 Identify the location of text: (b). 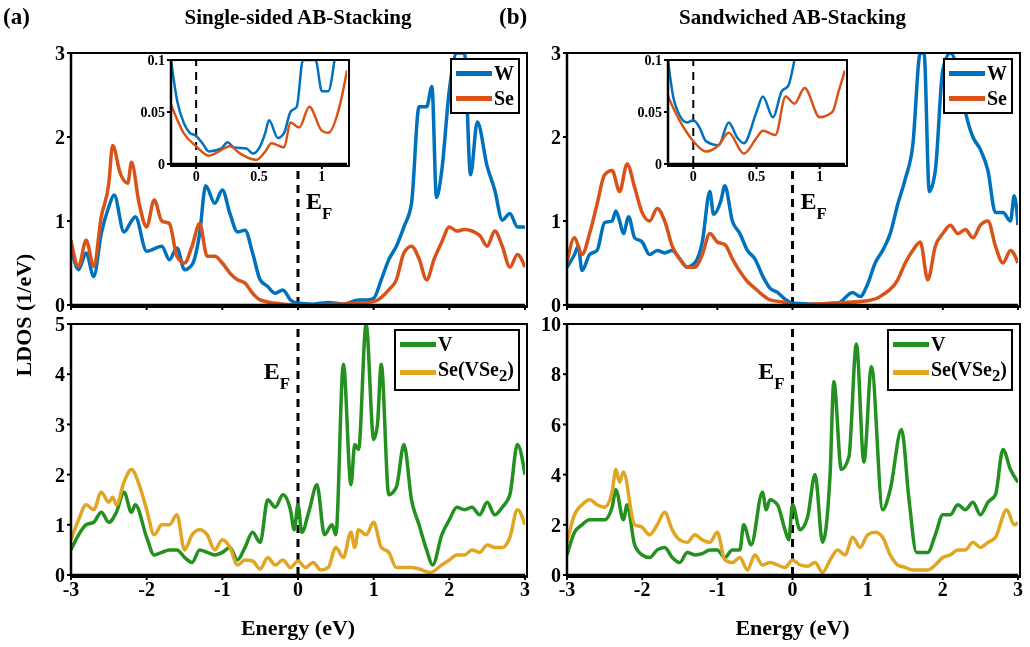
(513, 17).